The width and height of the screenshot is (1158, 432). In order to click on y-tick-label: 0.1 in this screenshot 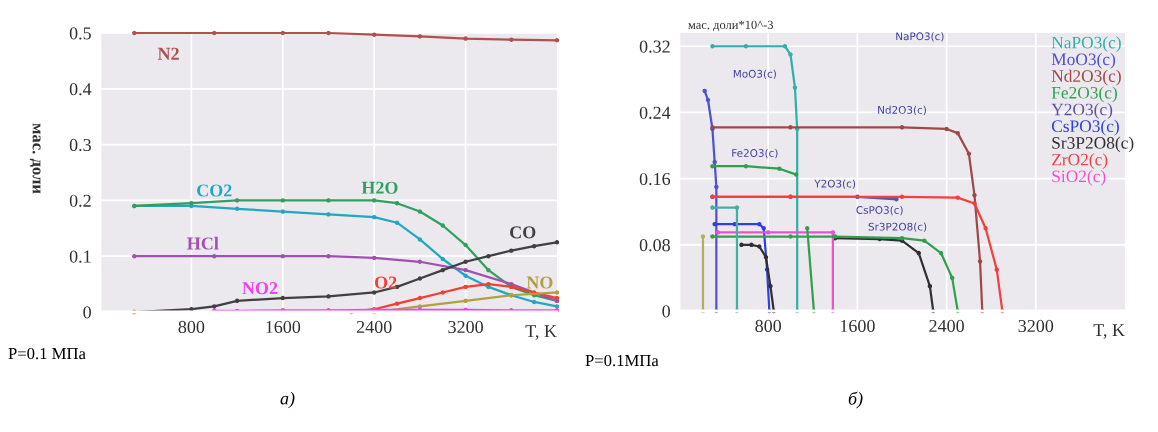, I will do `click(80, 256)`.